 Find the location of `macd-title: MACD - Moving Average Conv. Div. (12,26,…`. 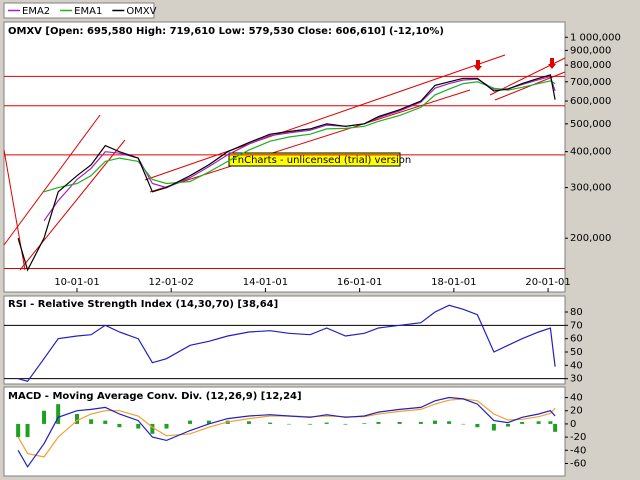

macd-title: MACD - Moving Average Conv. Div. (12,26,… is located at coordinates (155, 396).